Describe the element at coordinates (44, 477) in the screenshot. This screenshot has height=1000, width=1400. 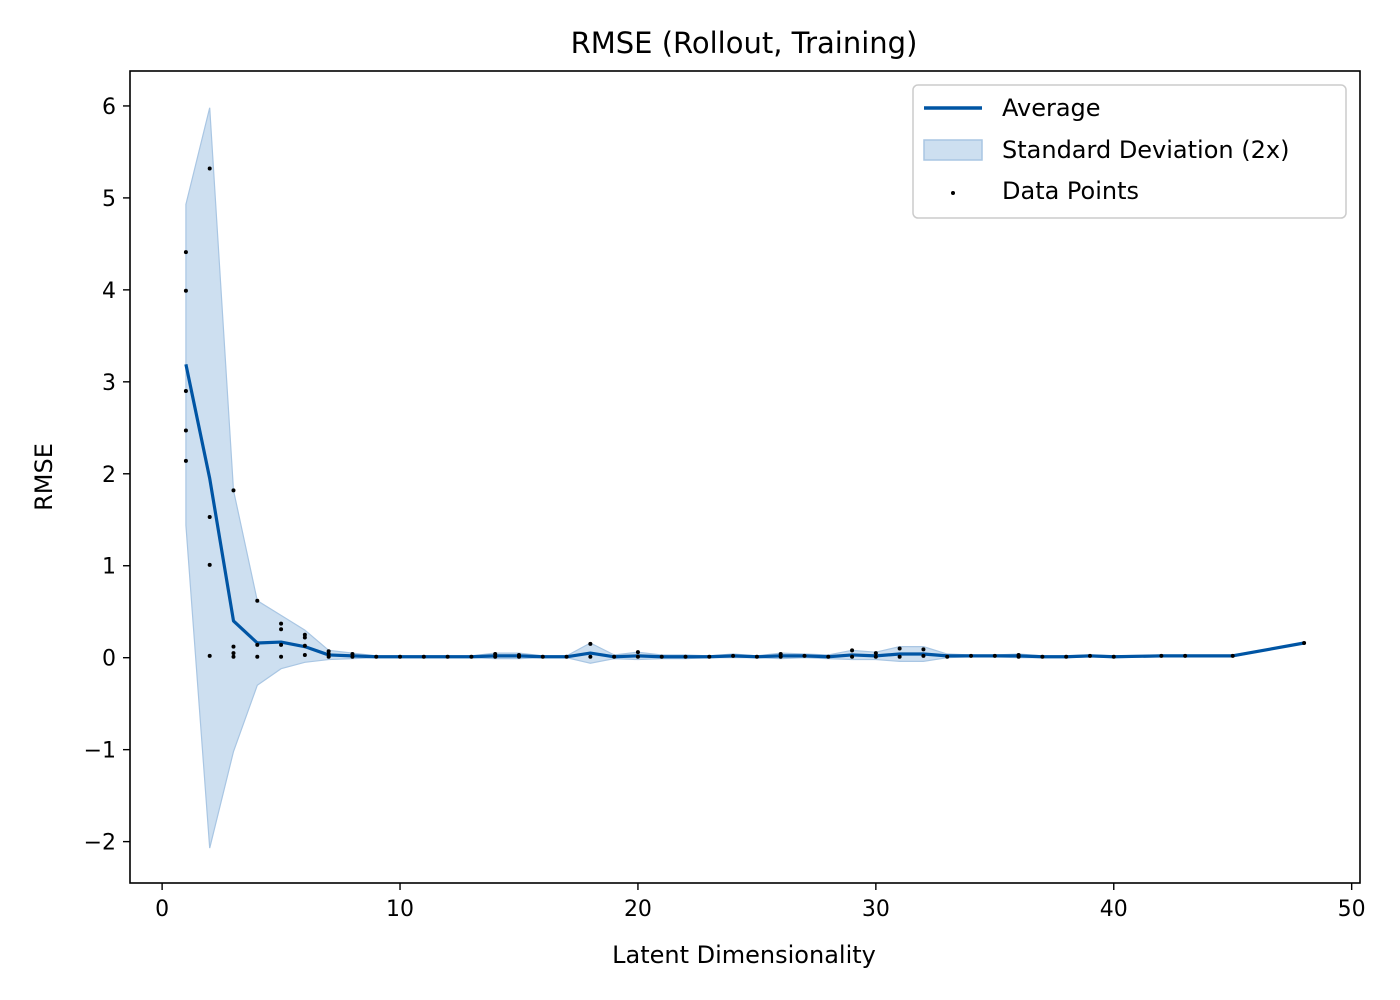
I see `y-axis-label: RMSE` at that location.